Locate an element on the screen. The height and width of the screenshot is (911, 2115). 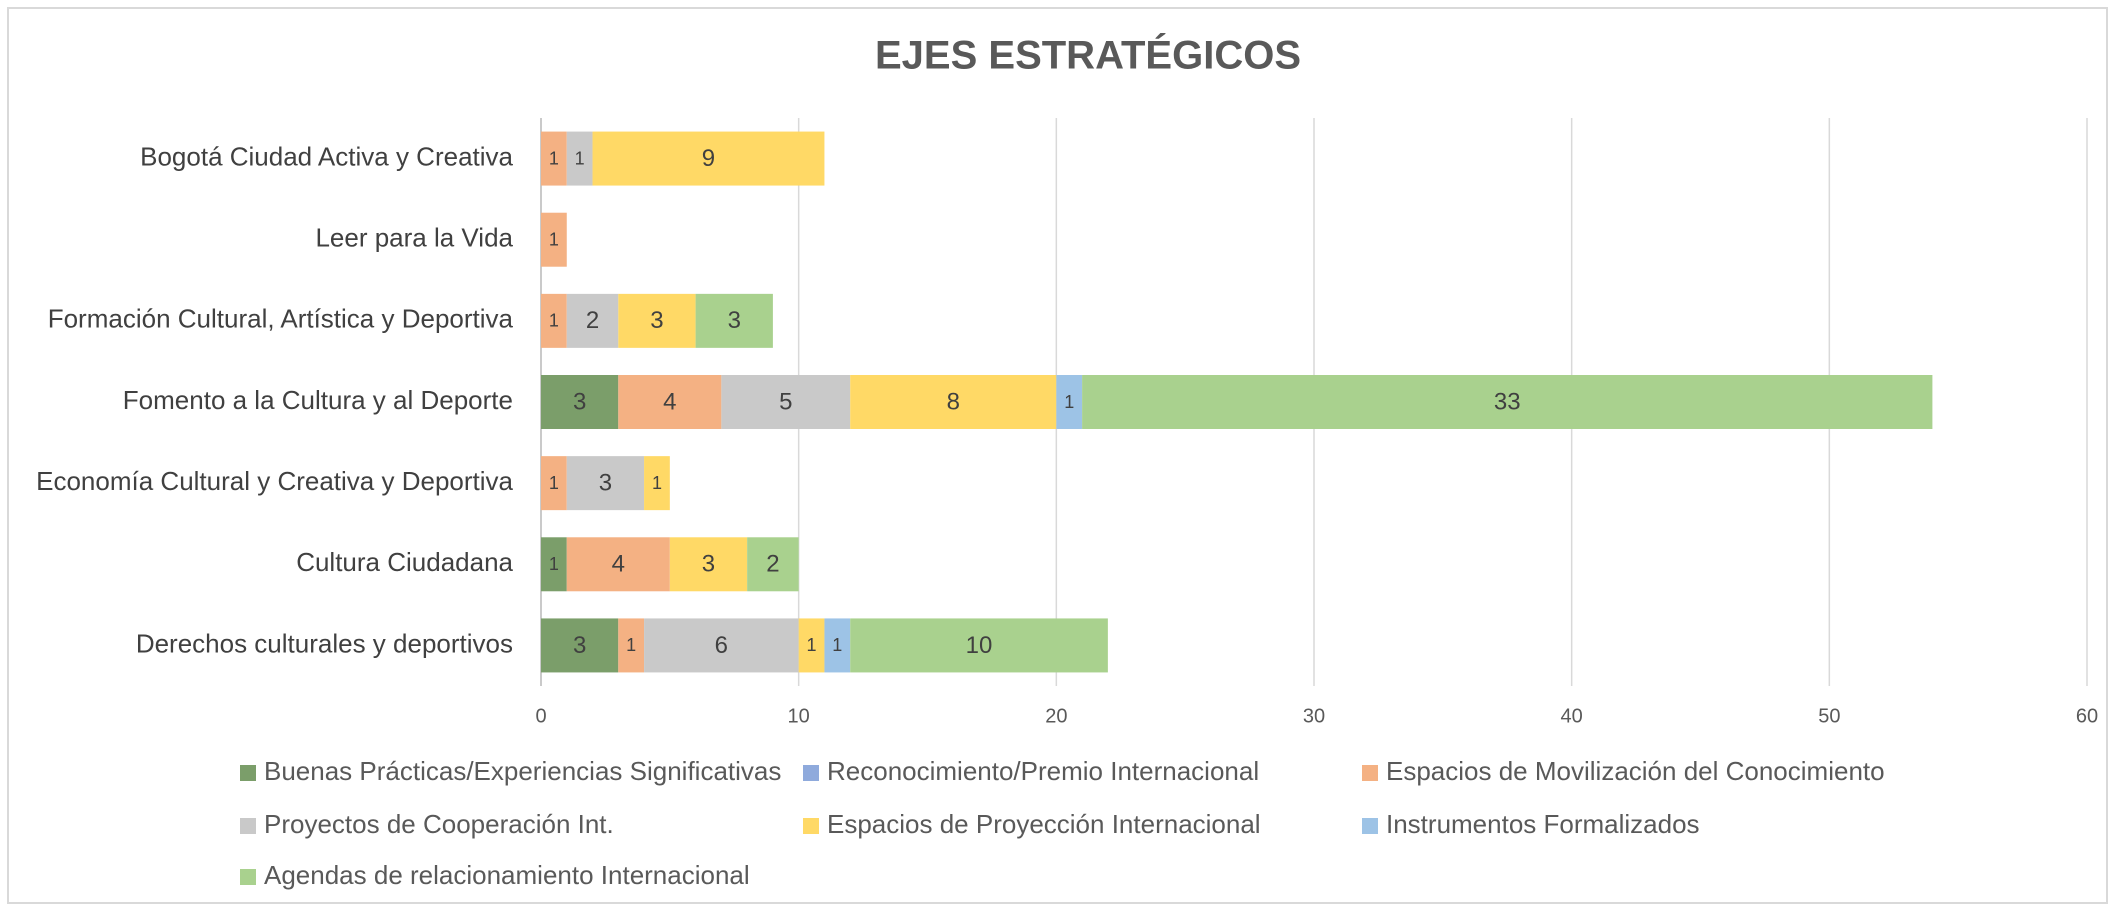
x-tick-label: 30 is located at coordinates (1314, 716).